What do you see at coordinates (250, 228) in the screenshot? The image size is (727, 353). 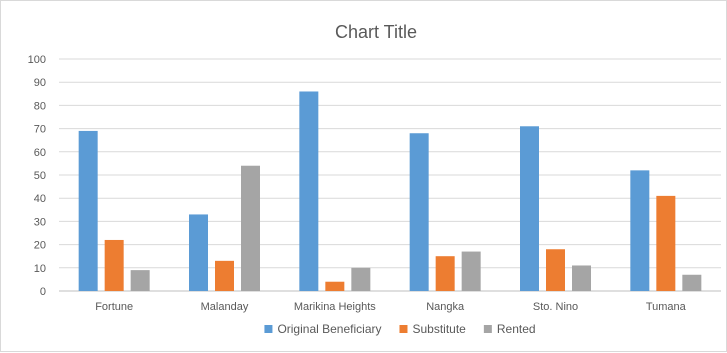 I see `bar-rented-malanday` at bounding box center [250, 228].